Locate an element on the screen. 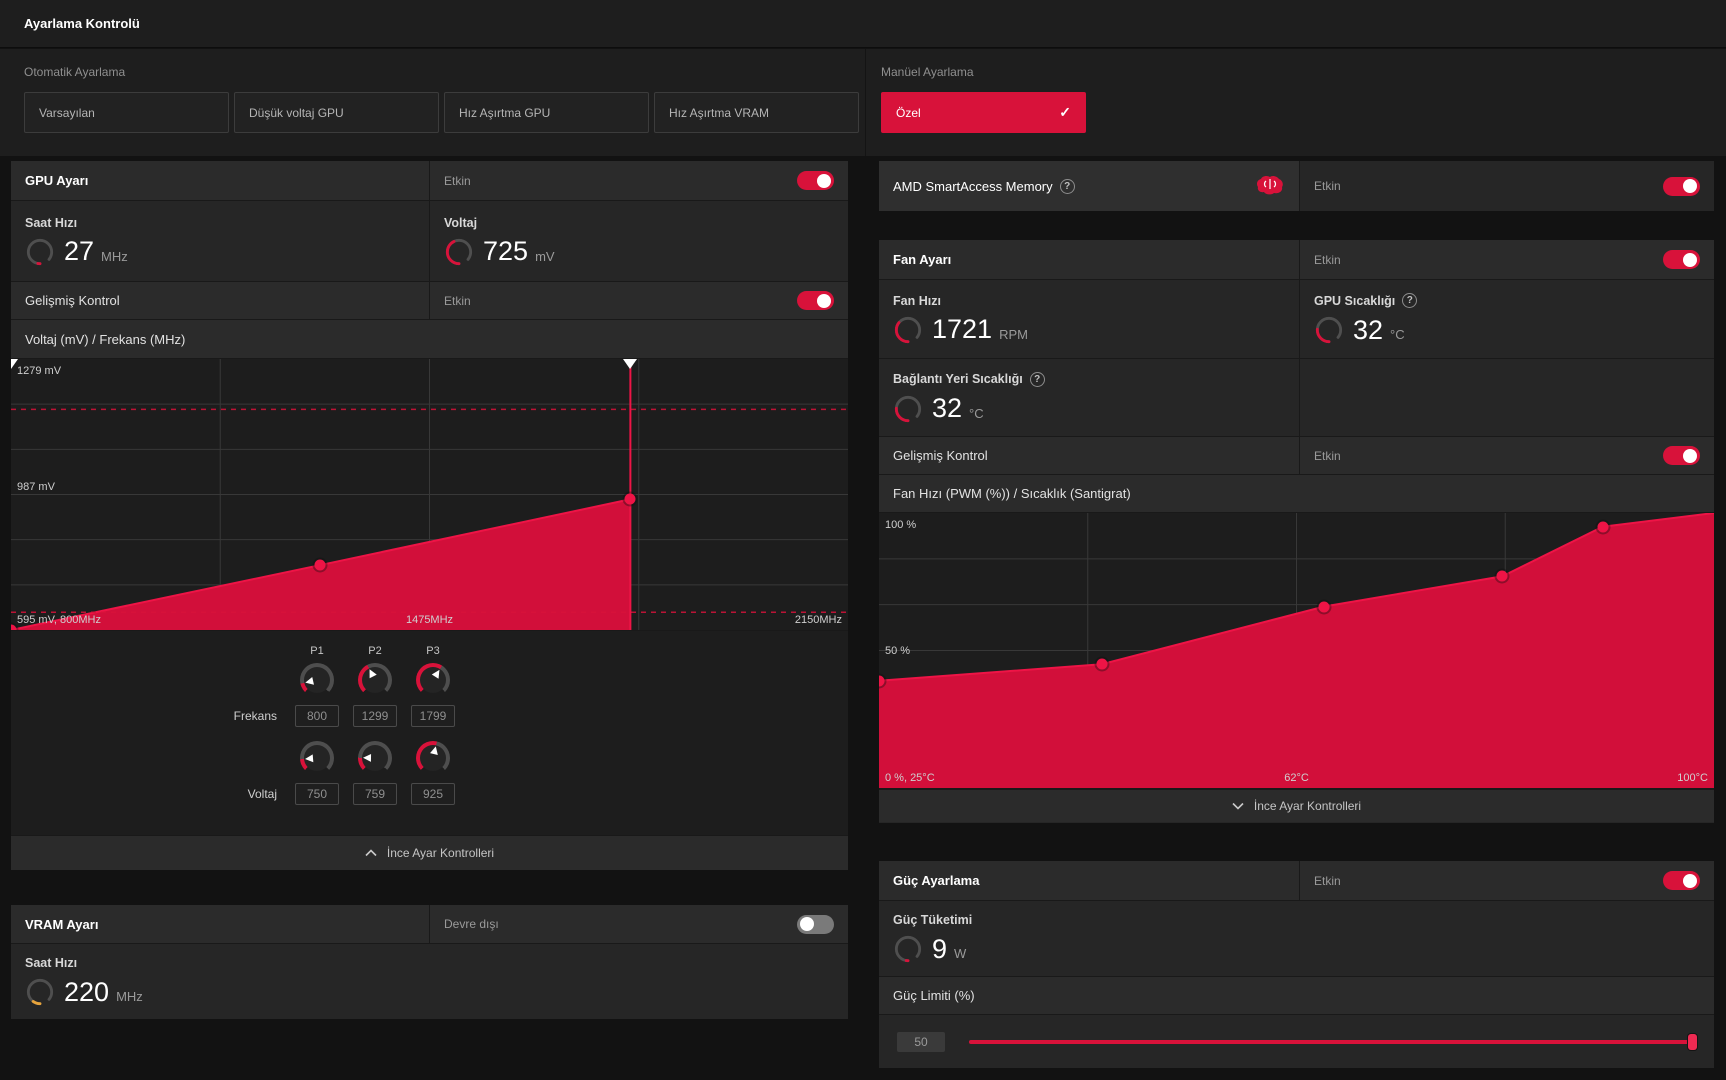 This screenshot has width=1726, height=1080. junction-temp-help-icon: ? is located at coordinates (1037, 379).